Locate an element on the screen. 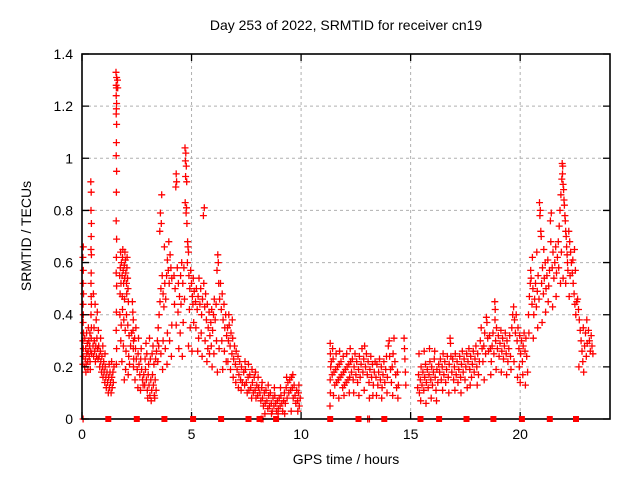 The image size is (640, 480). x-axis-label: GPS time / hours is located at coordinates (346, 459).